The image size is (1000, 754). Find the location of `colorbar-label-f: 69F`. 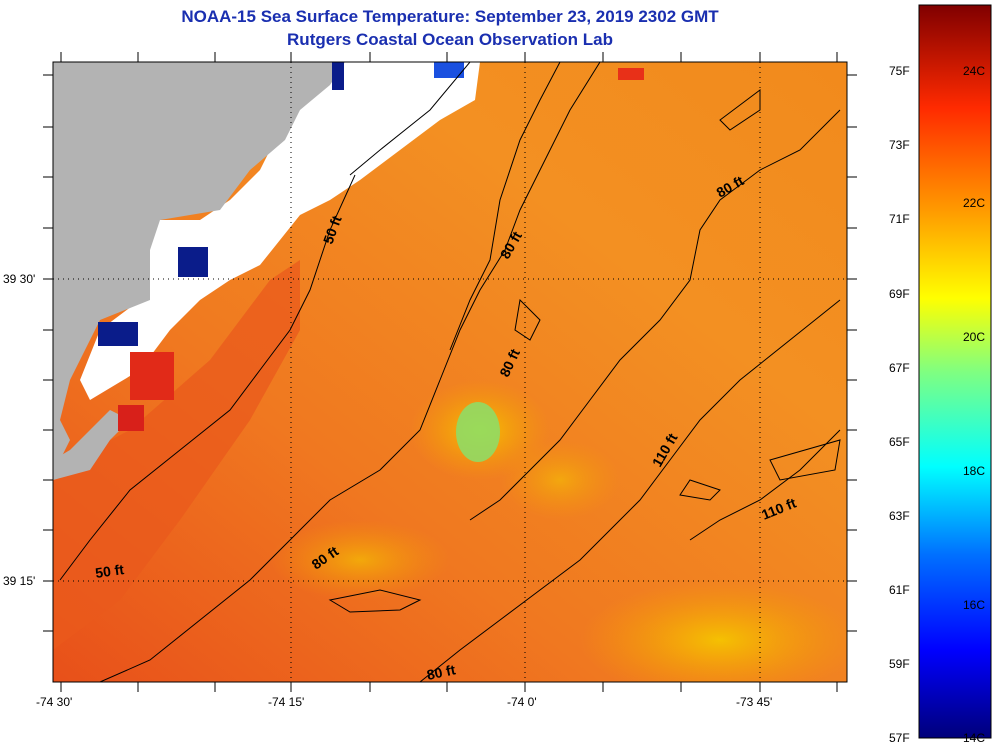

colorbar-label-f: 69F is located at coordinates (899, 294).